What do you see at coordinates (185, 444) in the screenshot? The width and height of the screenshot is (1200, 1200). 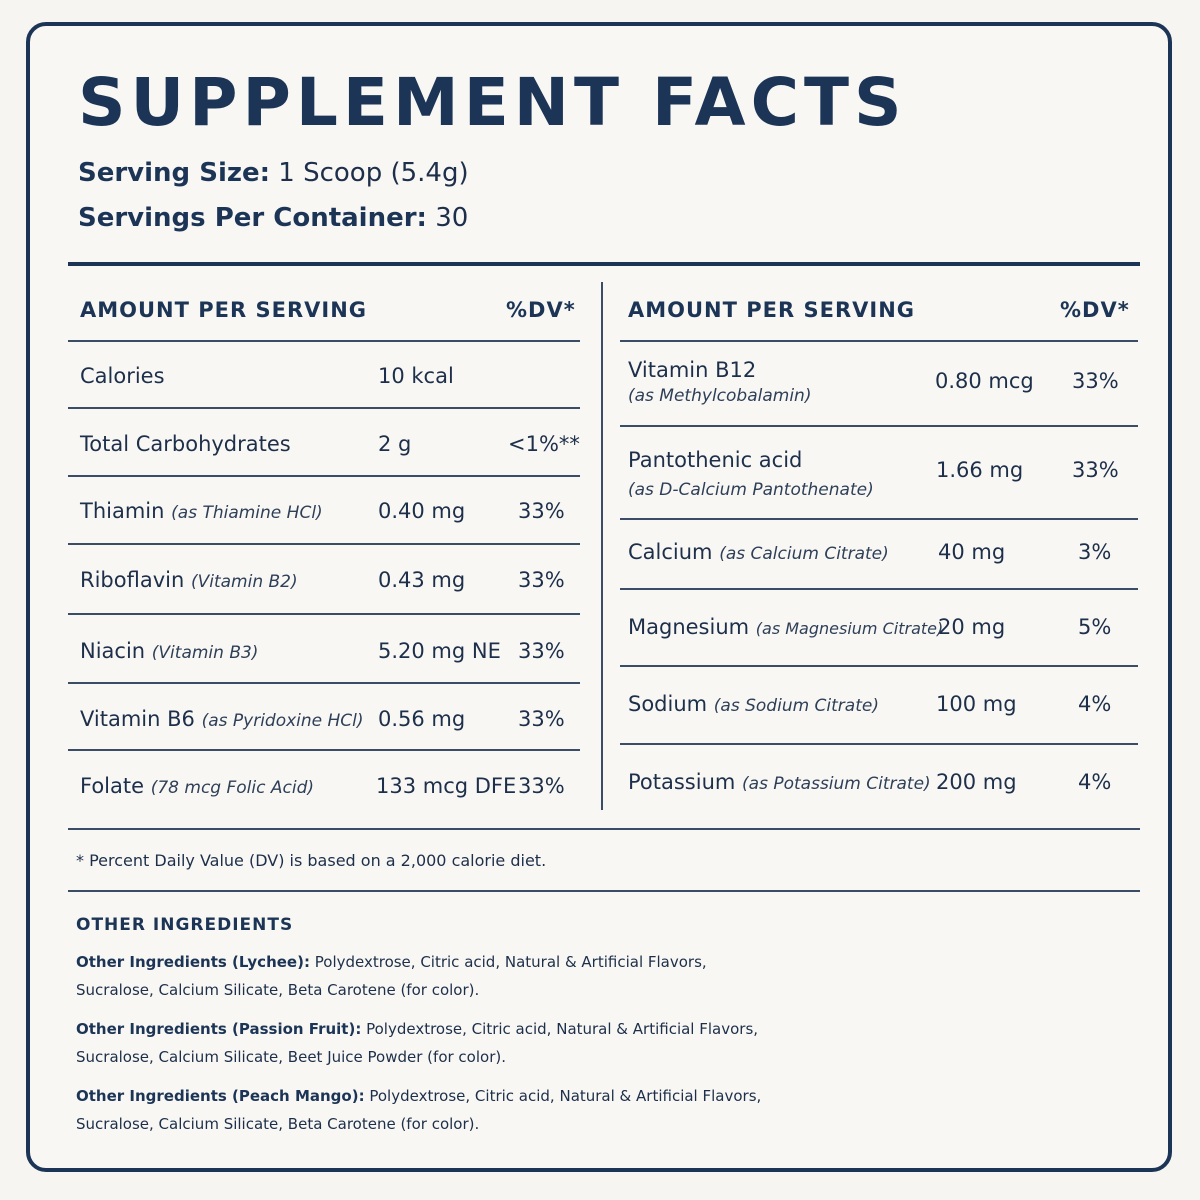 I see `left-row-name: Total Carbohydrates` at bounding box center [185, 444].